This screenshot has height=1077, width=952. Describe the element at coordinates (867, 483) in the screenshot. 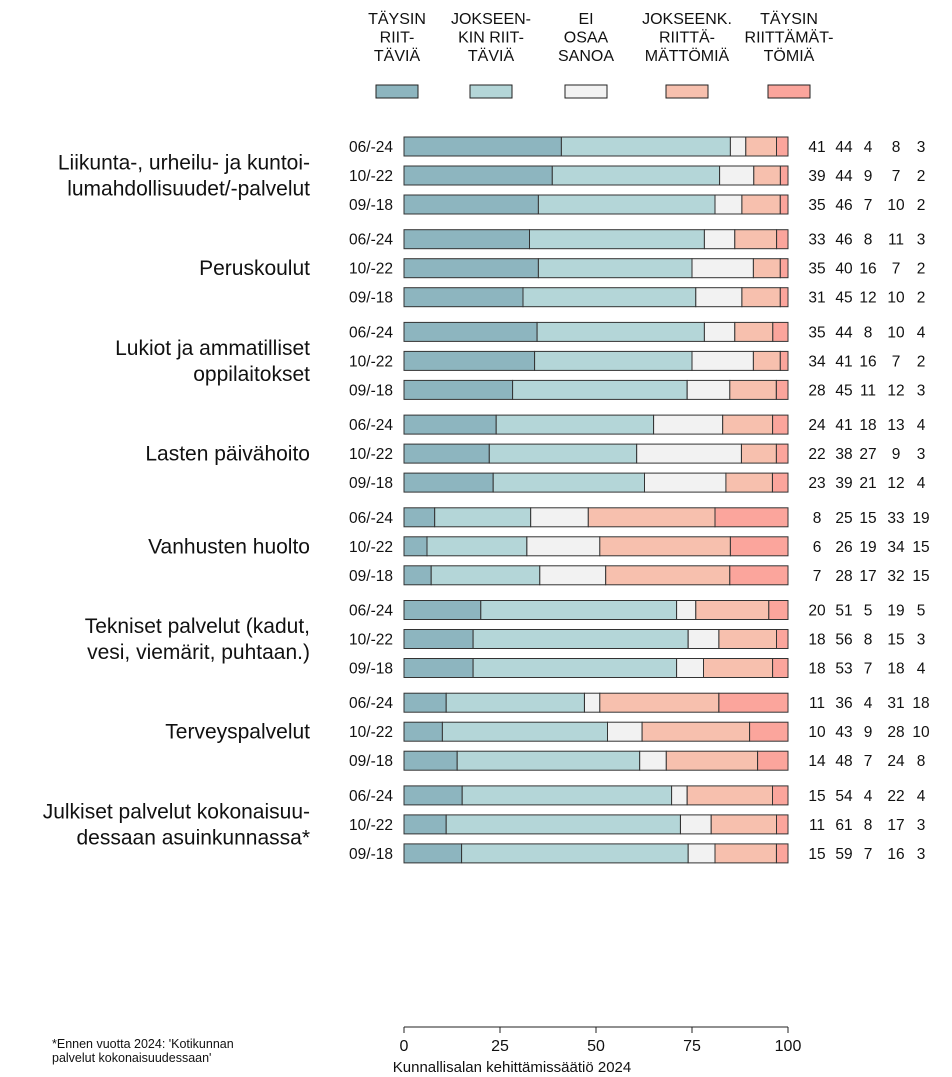

I see `value-label: 21` at that location.